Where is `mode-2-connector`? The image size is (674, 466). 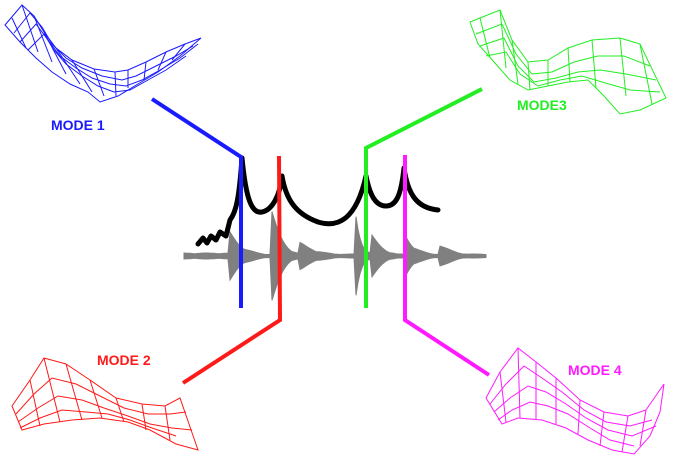 mode-2-connector is located at coordinates (232, 270).